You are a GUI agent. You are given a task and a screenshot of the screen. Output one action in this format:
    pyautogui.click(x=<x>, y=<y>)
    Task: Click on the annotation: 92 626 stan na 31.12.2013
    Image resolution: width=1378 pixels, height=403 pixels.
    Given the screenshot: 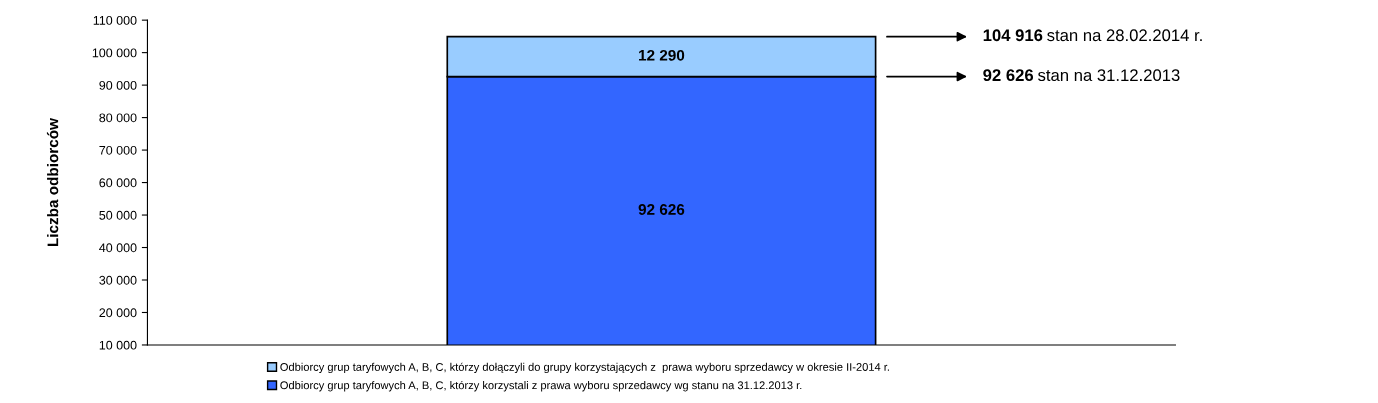 What is the action you would take?
    pyautogui.click(x=1081, y=75)
    